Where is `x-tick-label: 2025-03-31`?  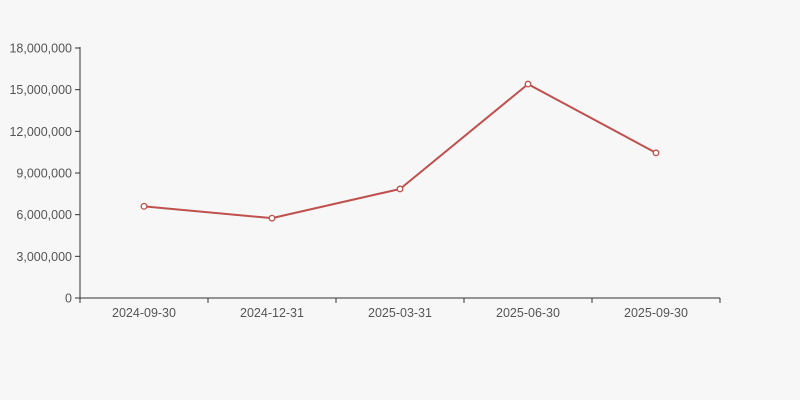 x-tick-label: 2025-03-31 is located at coordinates (400, 313).